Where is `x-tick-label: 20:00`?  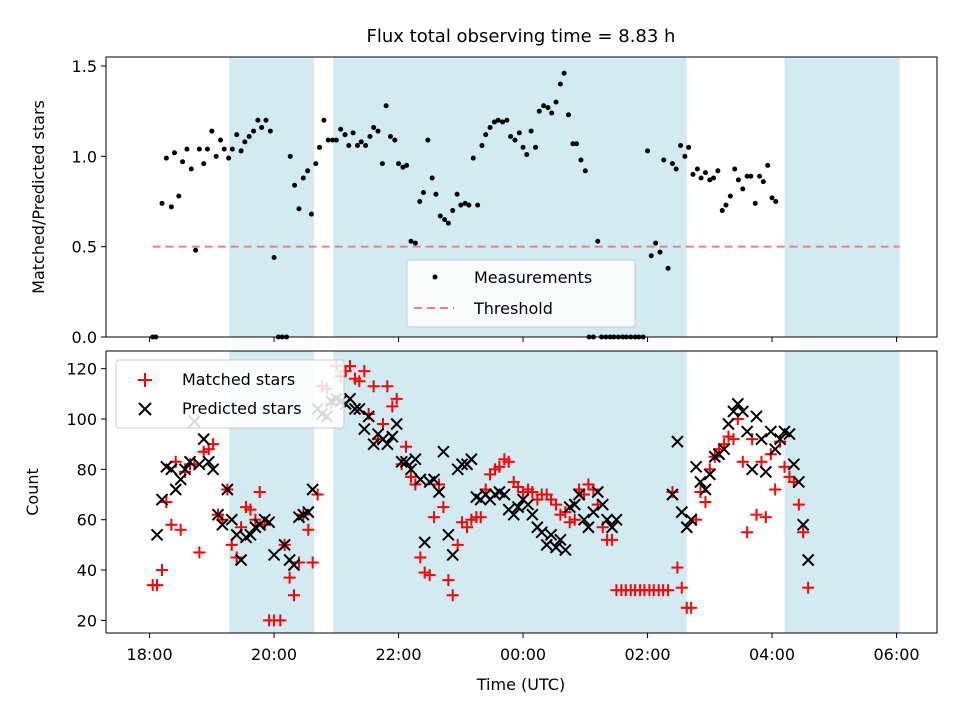 x-tick-label: 20:00 is located at coordinates (274, 654).